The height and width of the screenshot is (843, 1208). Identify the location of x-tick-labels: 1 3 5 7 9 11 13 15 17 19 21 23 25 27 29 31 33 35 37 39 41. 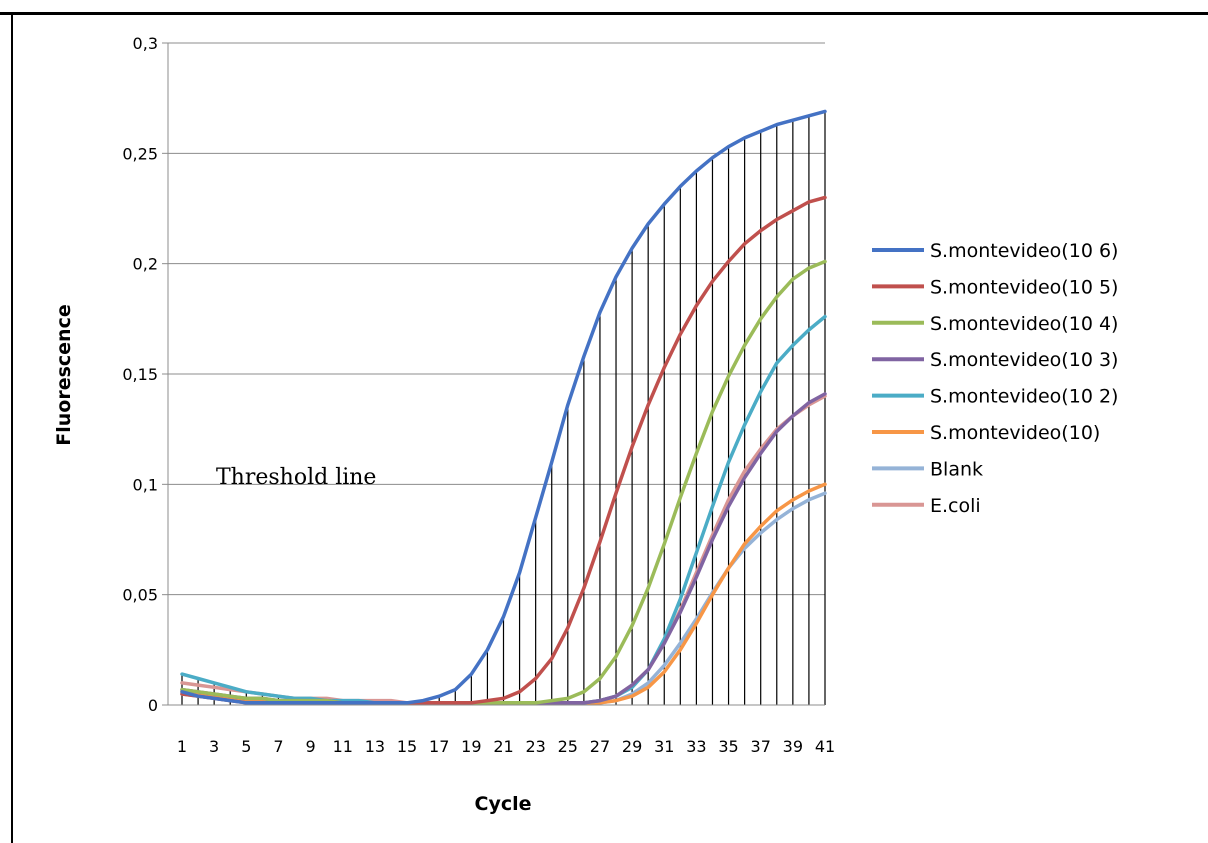
(506, 746).